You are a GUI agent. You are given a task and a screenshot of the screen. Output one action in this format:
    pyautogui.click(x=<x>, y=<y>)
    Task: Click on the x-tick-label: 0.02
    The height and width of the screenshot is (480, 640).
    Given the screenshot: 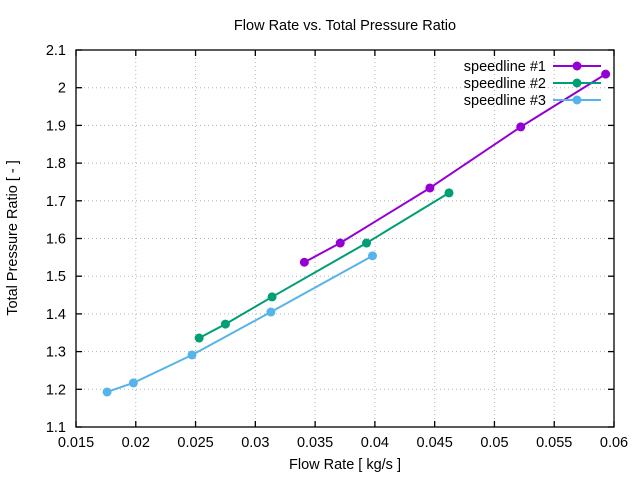 What is the action you would take?
    pyautogui.click(x=136, y=443)
    